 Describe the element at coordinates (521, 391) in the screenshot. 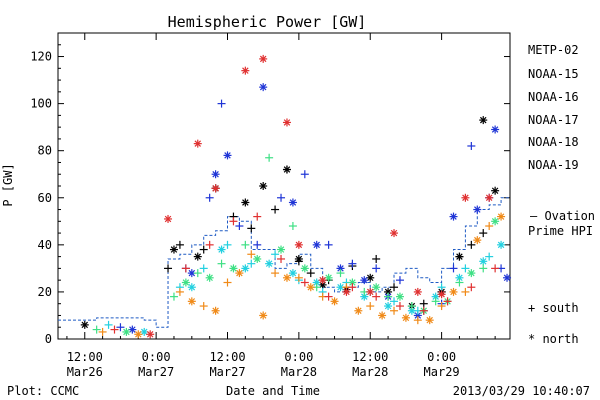

I see `footer-timestamp: 2013/03/29 10:40:07` at that location.